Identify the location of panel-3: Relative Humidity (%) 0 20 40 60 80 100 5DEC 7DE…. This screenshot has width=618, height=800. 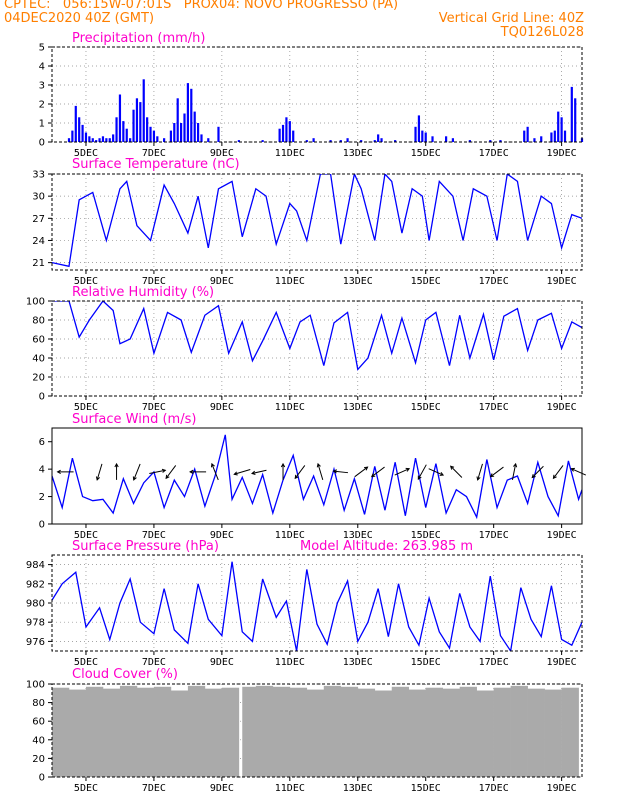
(304, 349).